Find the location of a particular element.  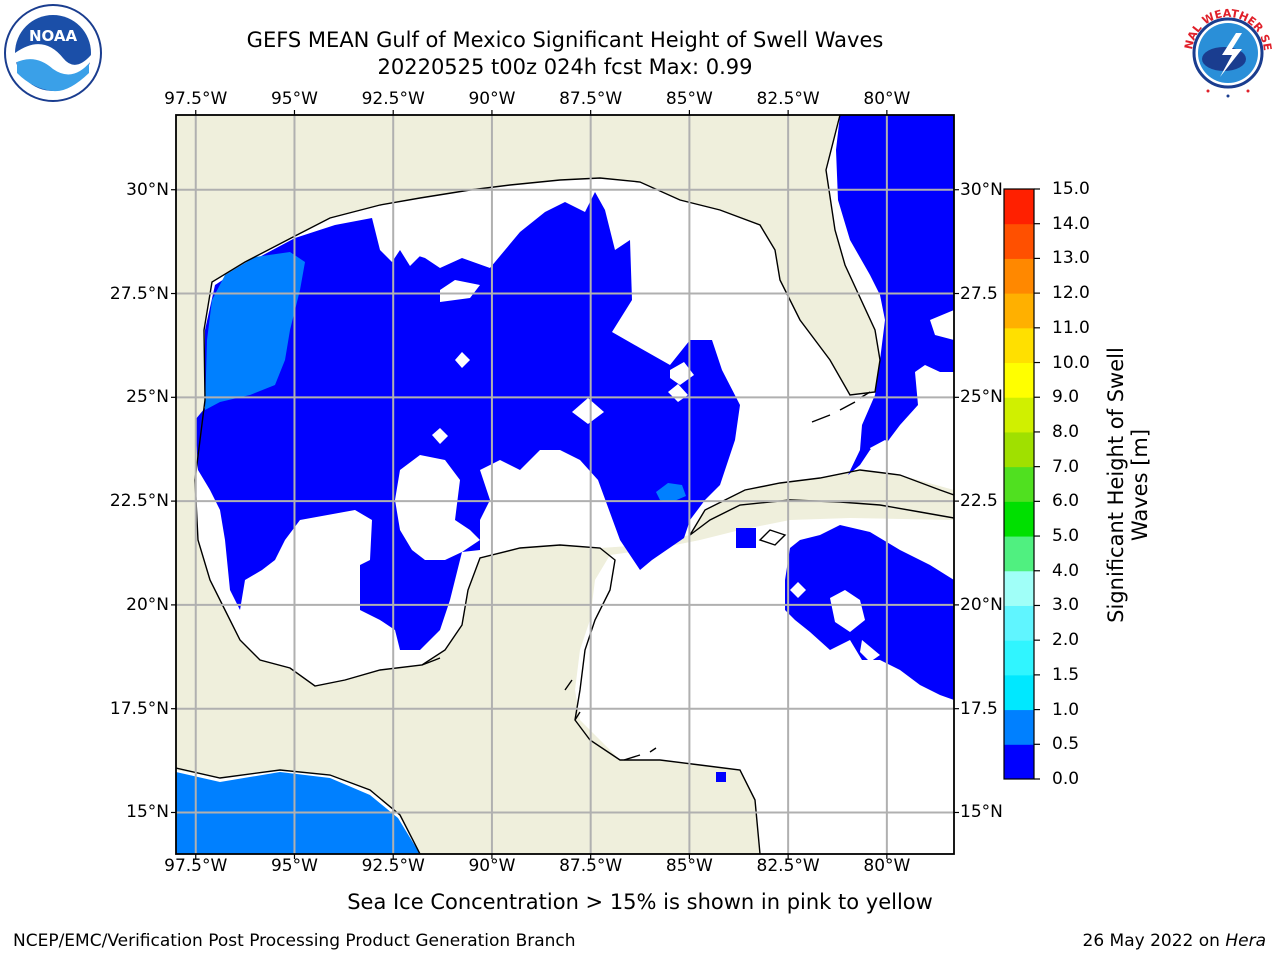

colorbar-tick-label: 2.0 is located at coordinates (1066, 640).